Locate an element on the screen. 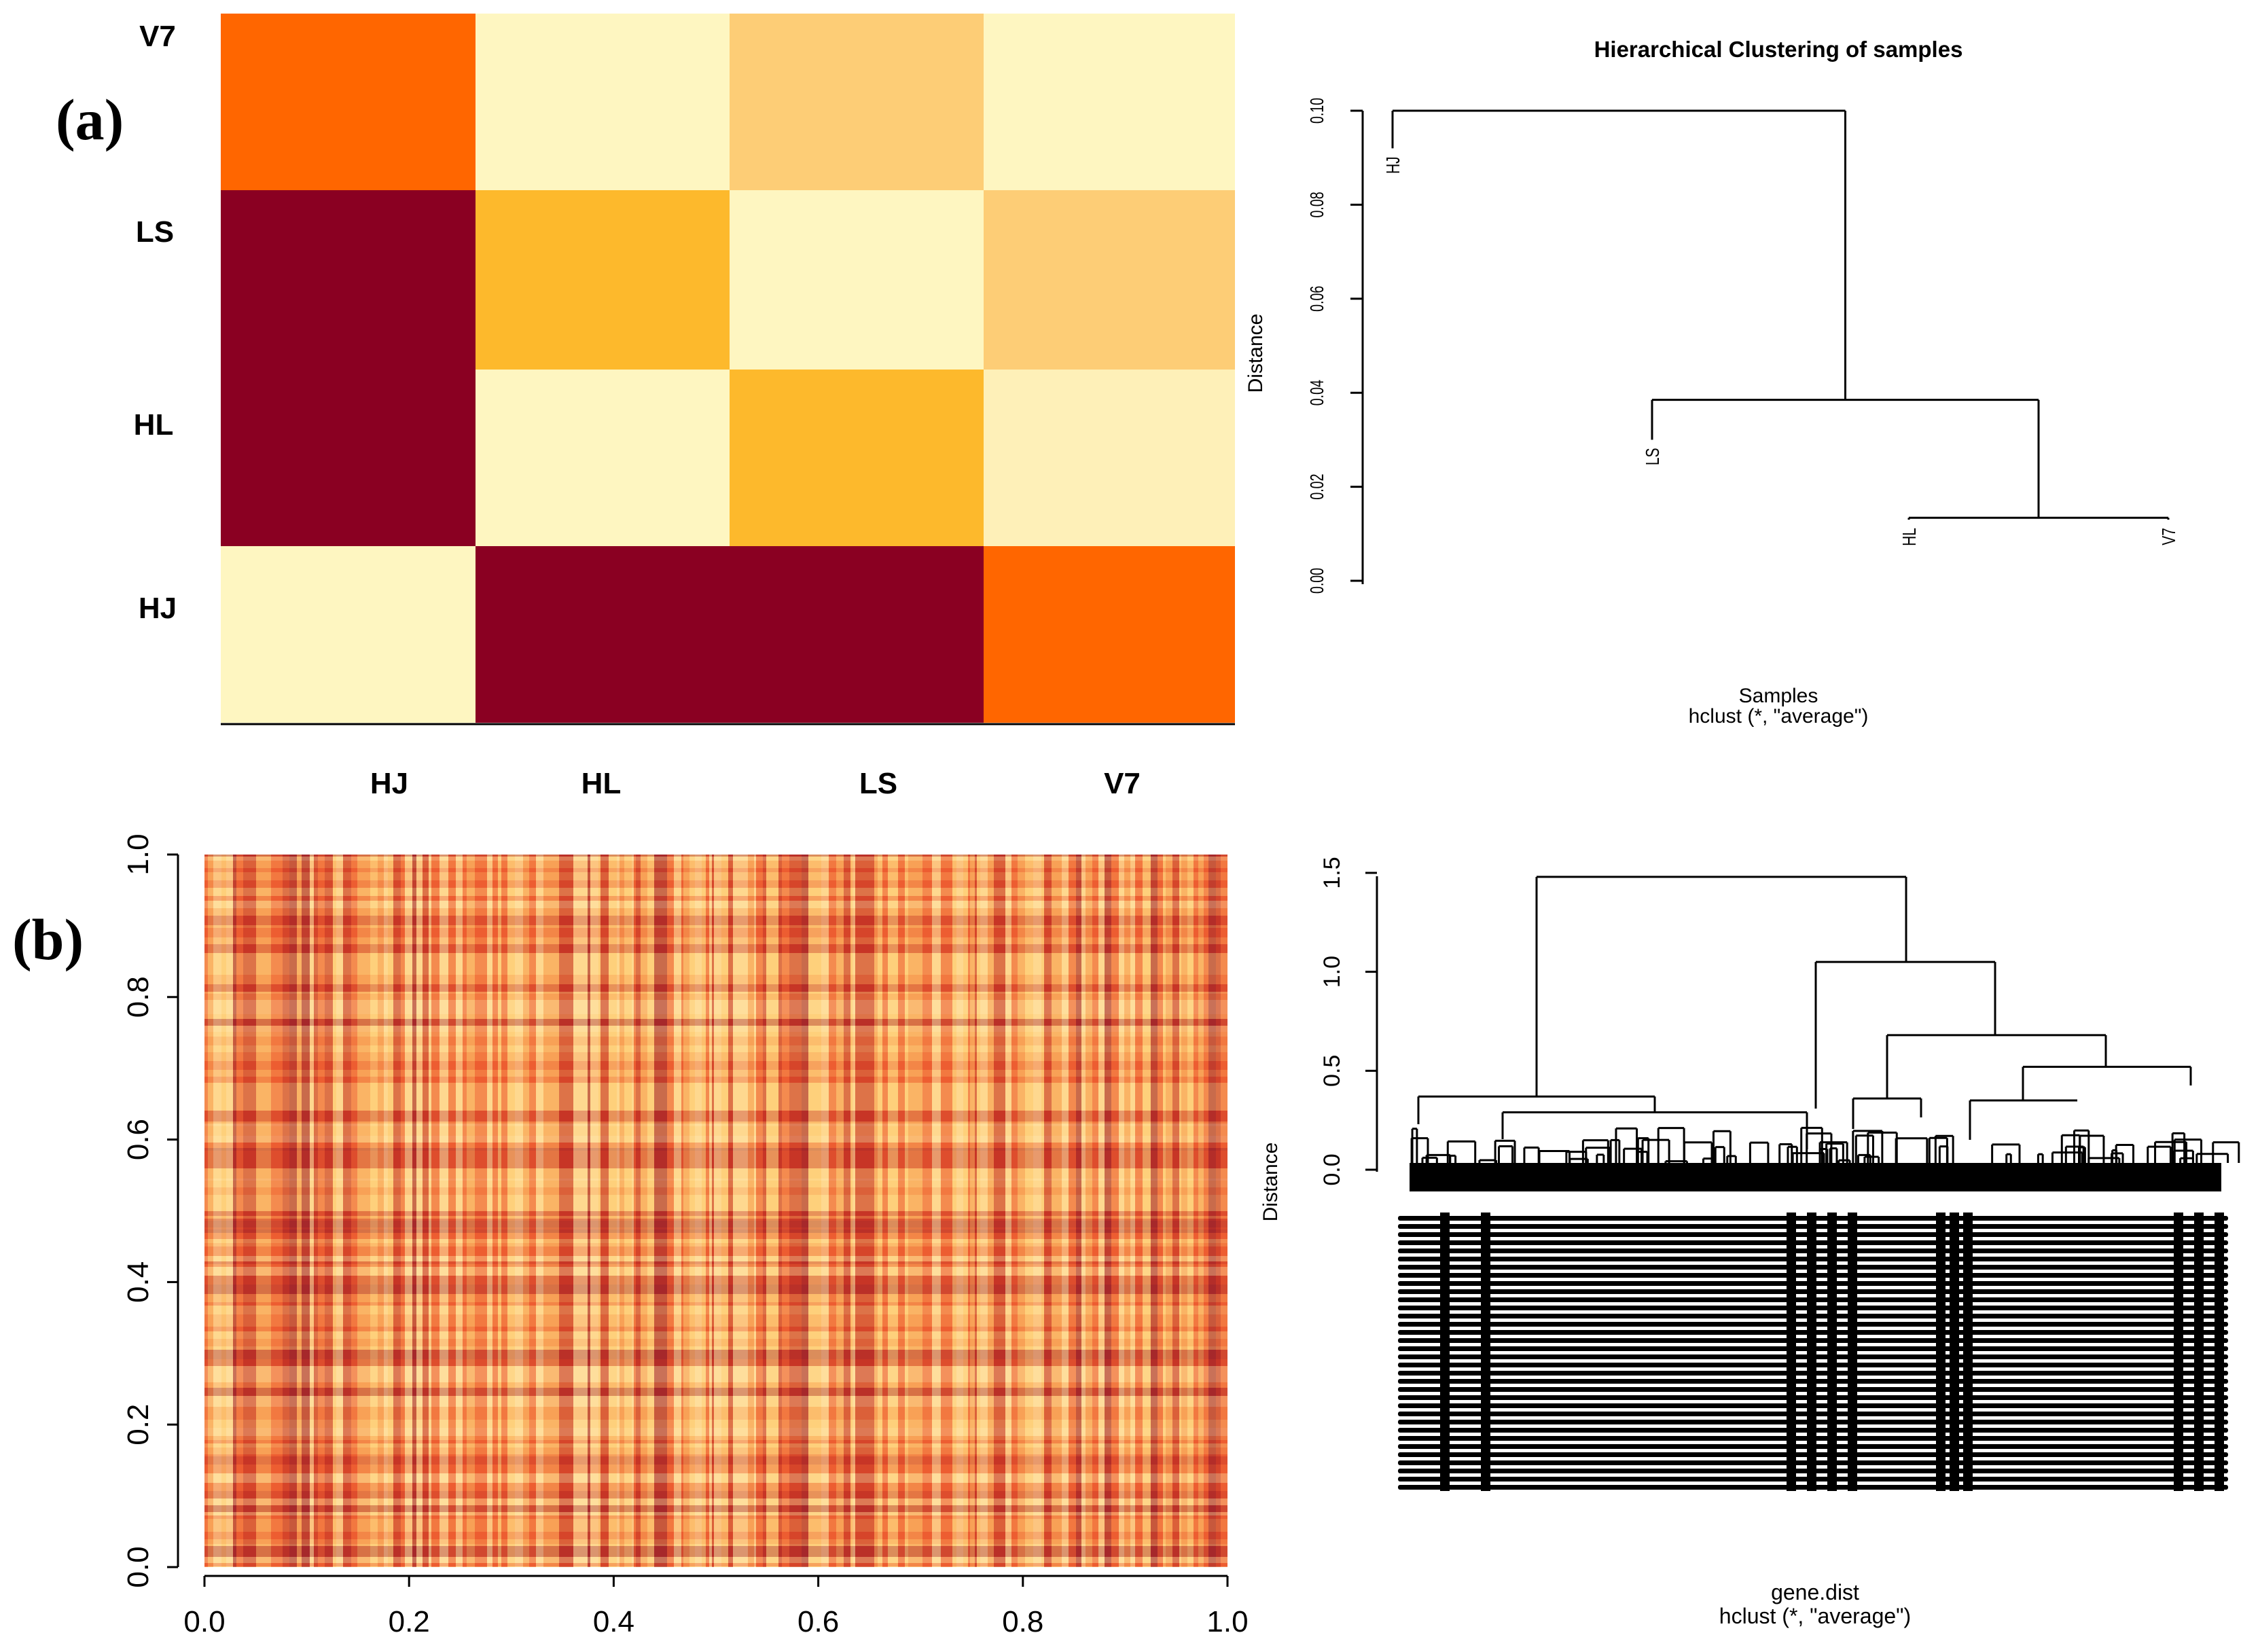  col-label-v7: V7 is located at coordinates (1122, 783).